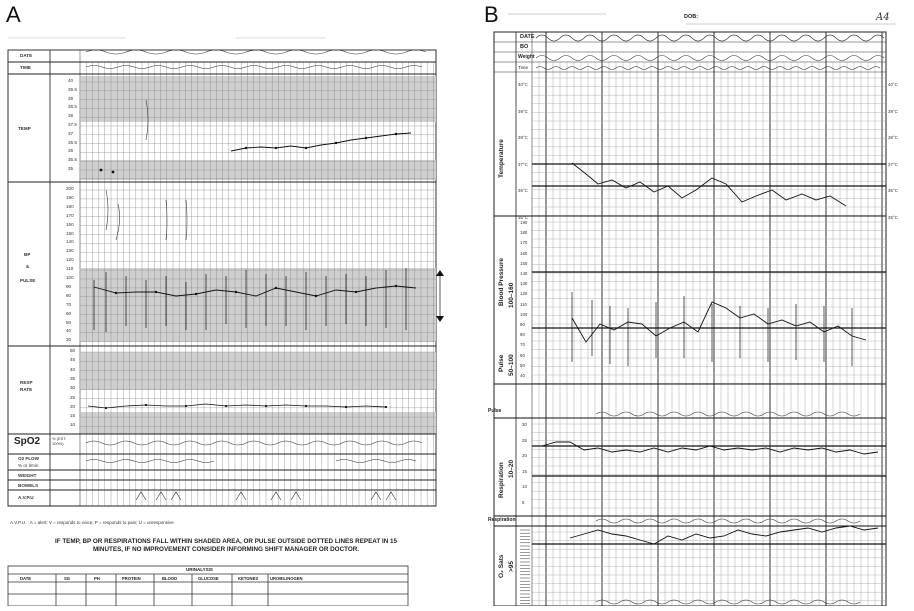 The width and height of the screenshot is (914, 611). I want to click on corner-annotation: A4, so click(883, 17).